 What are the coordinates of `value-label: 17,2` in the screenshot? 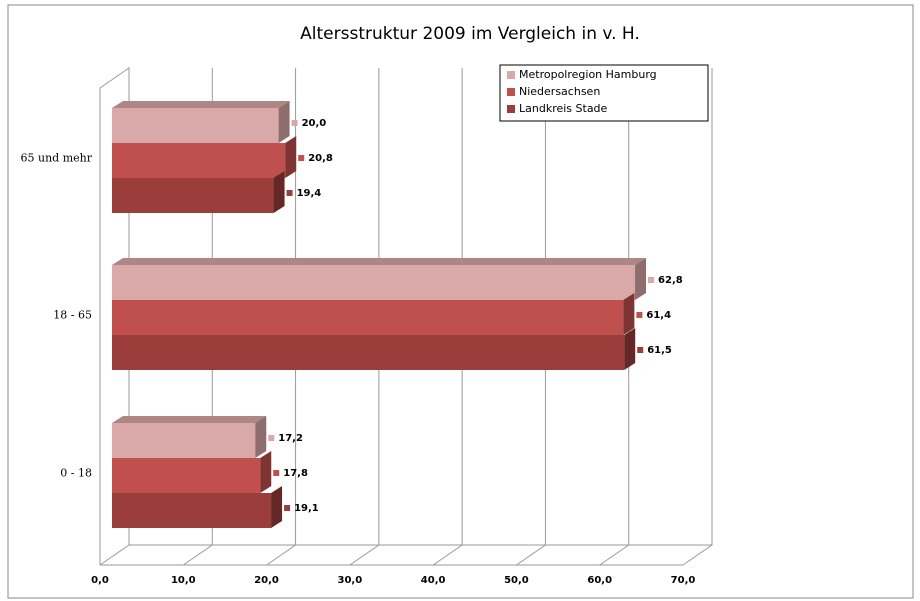 It's located at (290, 438).